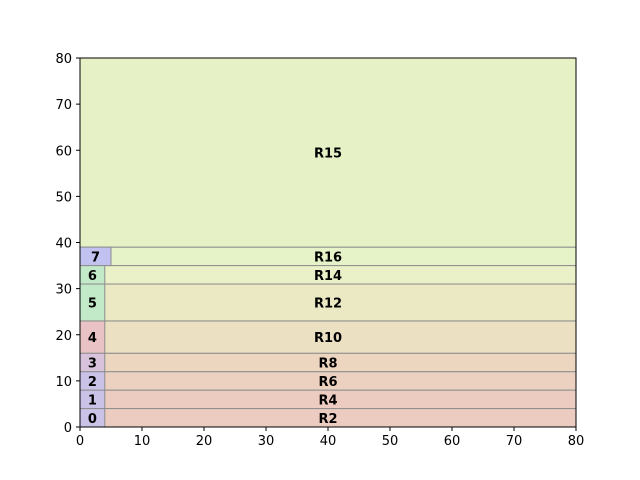 This screenshot has width=640, height=480. Describe the element at coordinates (63, 151) in the screenshot. I see `y-tick-label: 60` at that location.